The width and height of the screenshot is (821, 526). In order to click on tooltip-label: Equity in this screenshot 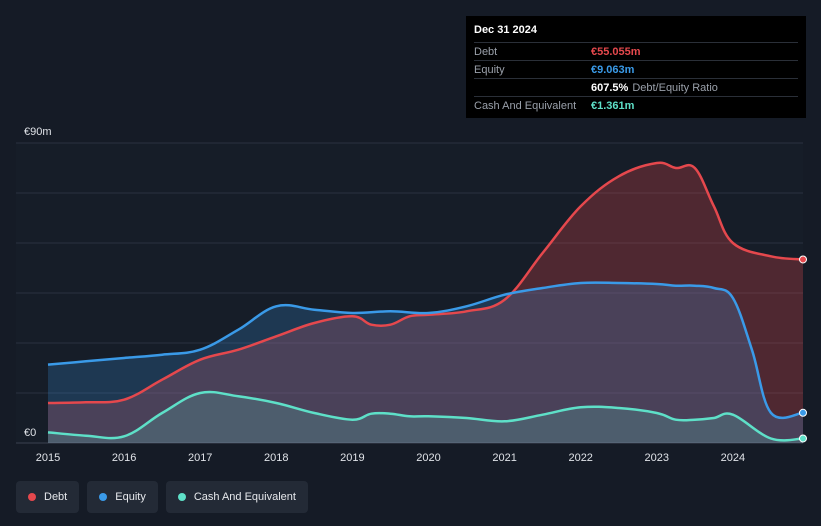, I will do `click(489, 69)`.